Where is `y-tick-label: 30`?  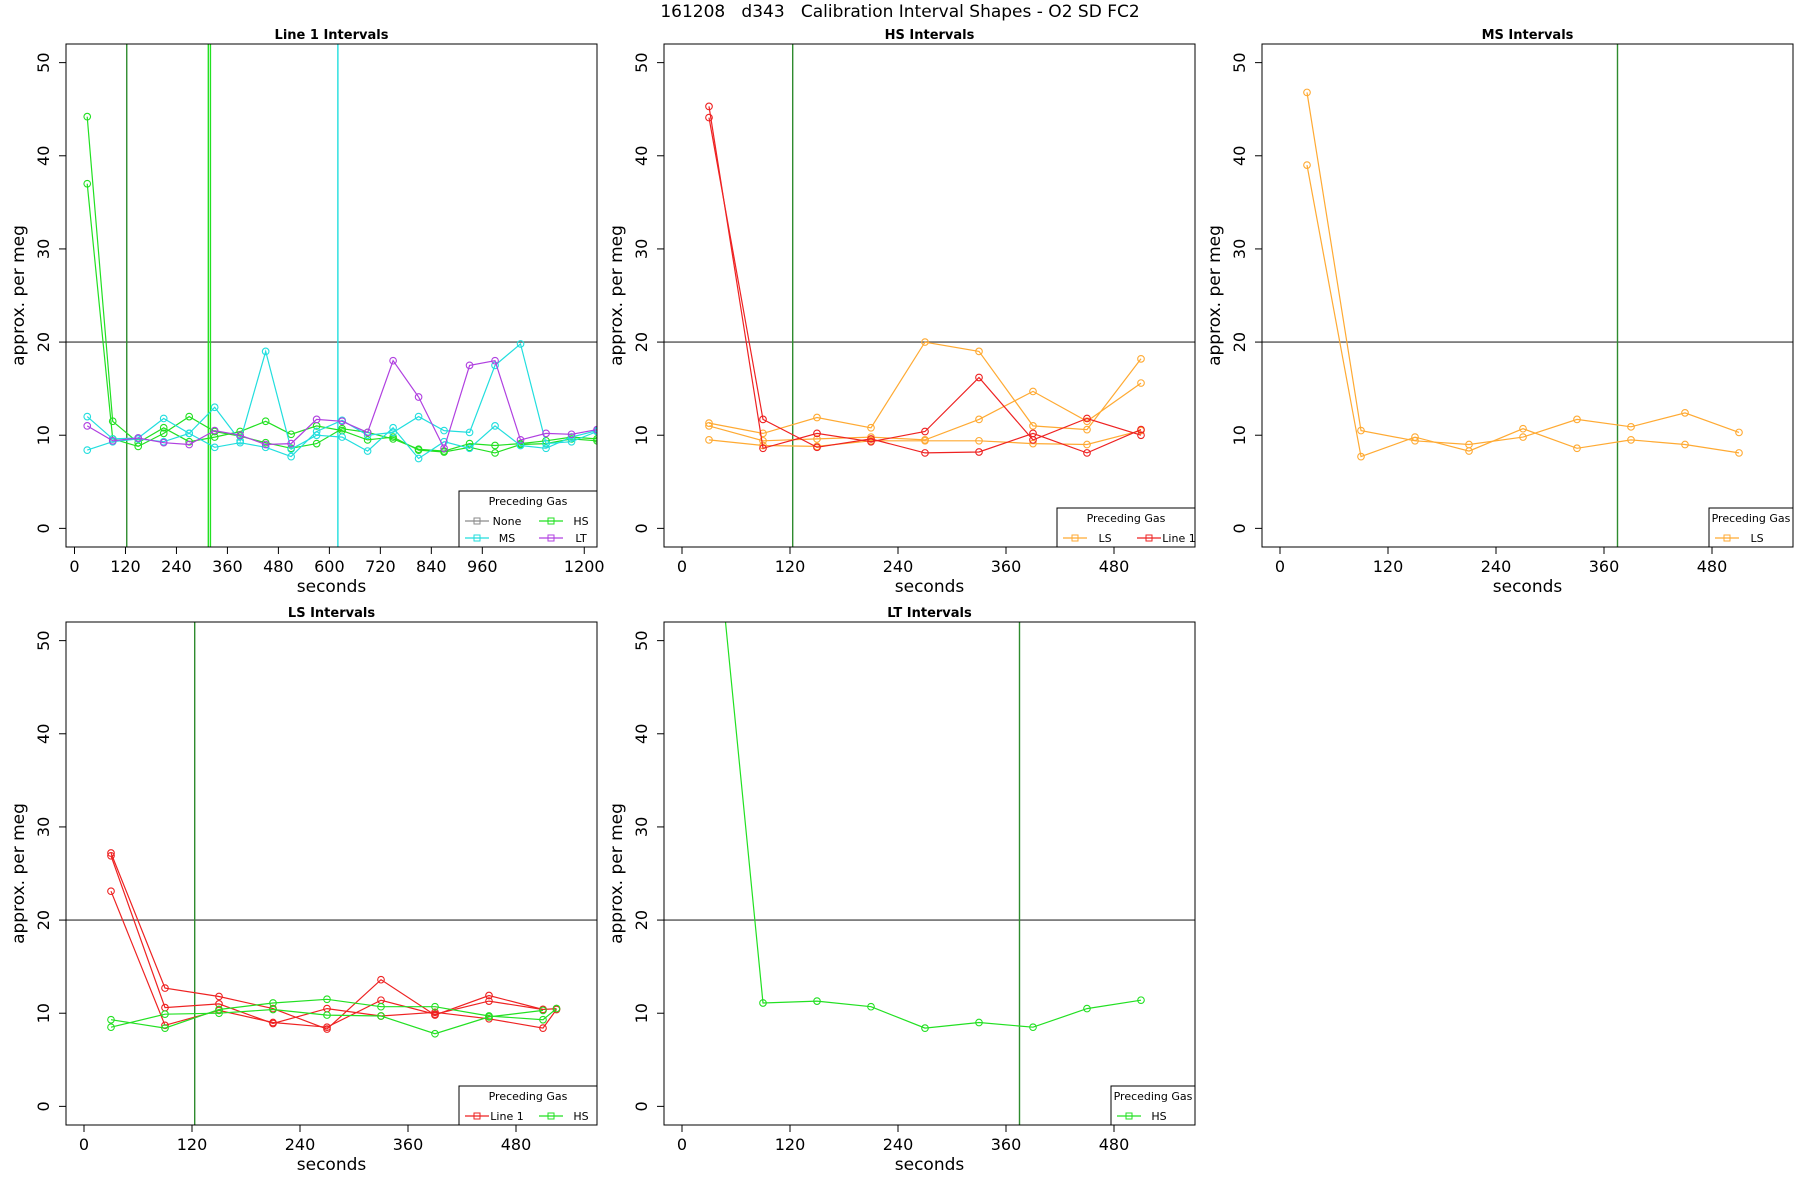 y-tick-label: 30 is located at coordinates (641, 827).